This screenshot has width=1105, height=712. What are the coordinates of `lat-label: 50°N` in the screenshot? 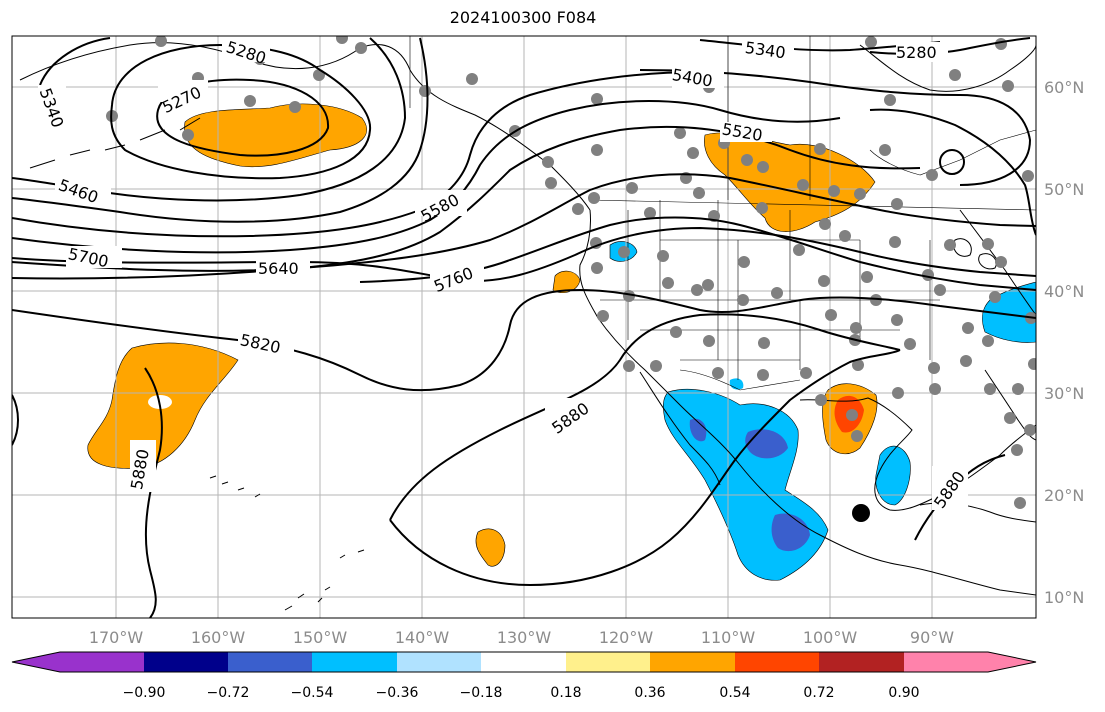 It's located at (1064, 189).